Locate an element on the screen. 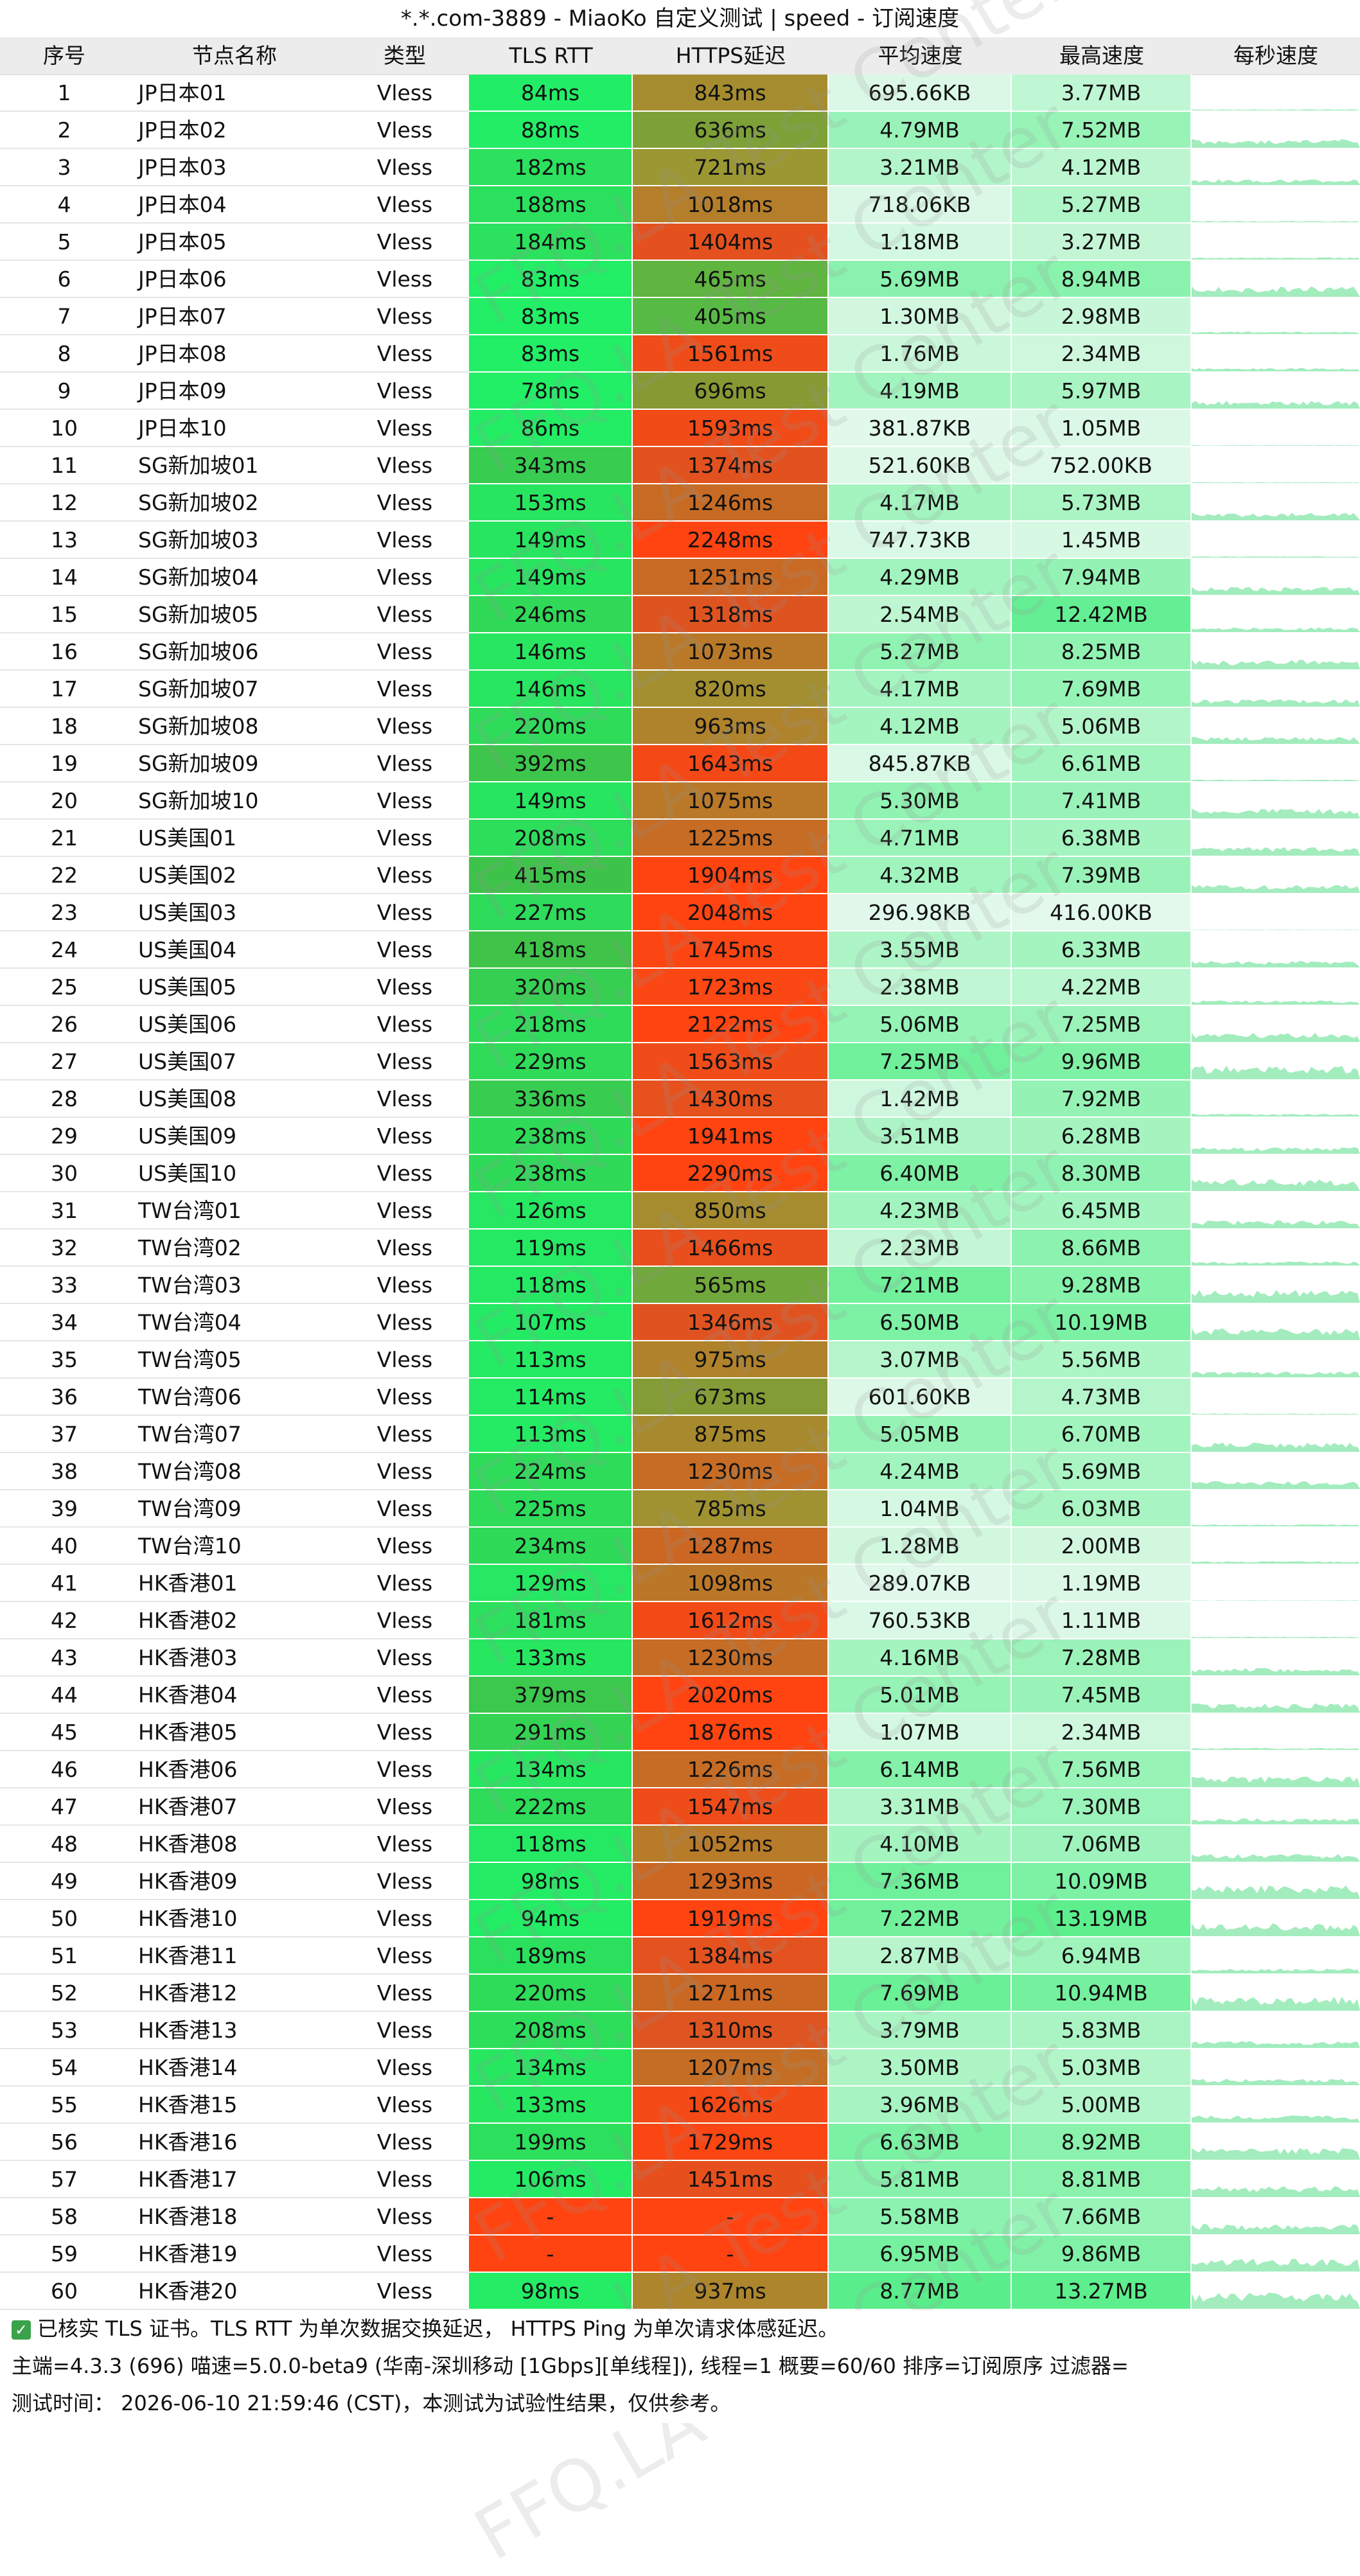  table-row: 31 TW台湾01 Vless 126ms 850ms 4.23MB 6.45MB is located at coordinates (680, 1211).